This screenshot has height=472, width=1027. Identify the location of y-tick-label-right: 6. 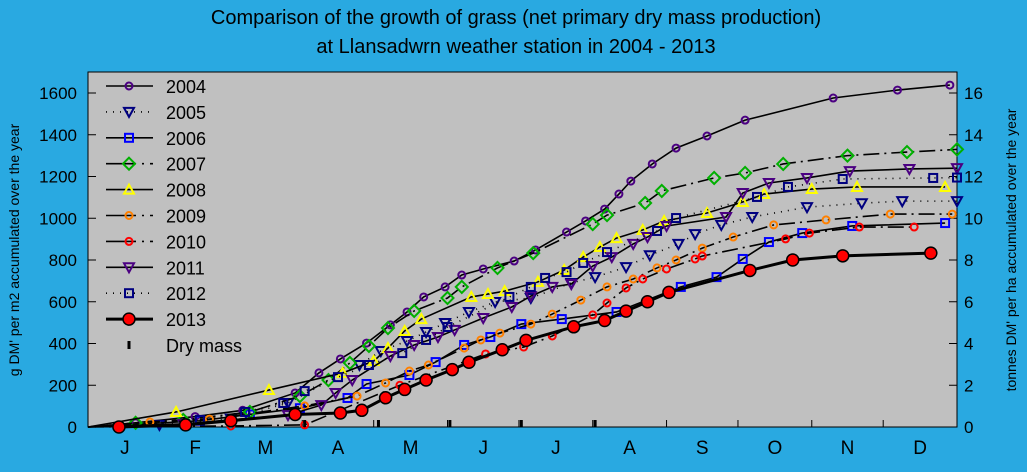
(968, 302).